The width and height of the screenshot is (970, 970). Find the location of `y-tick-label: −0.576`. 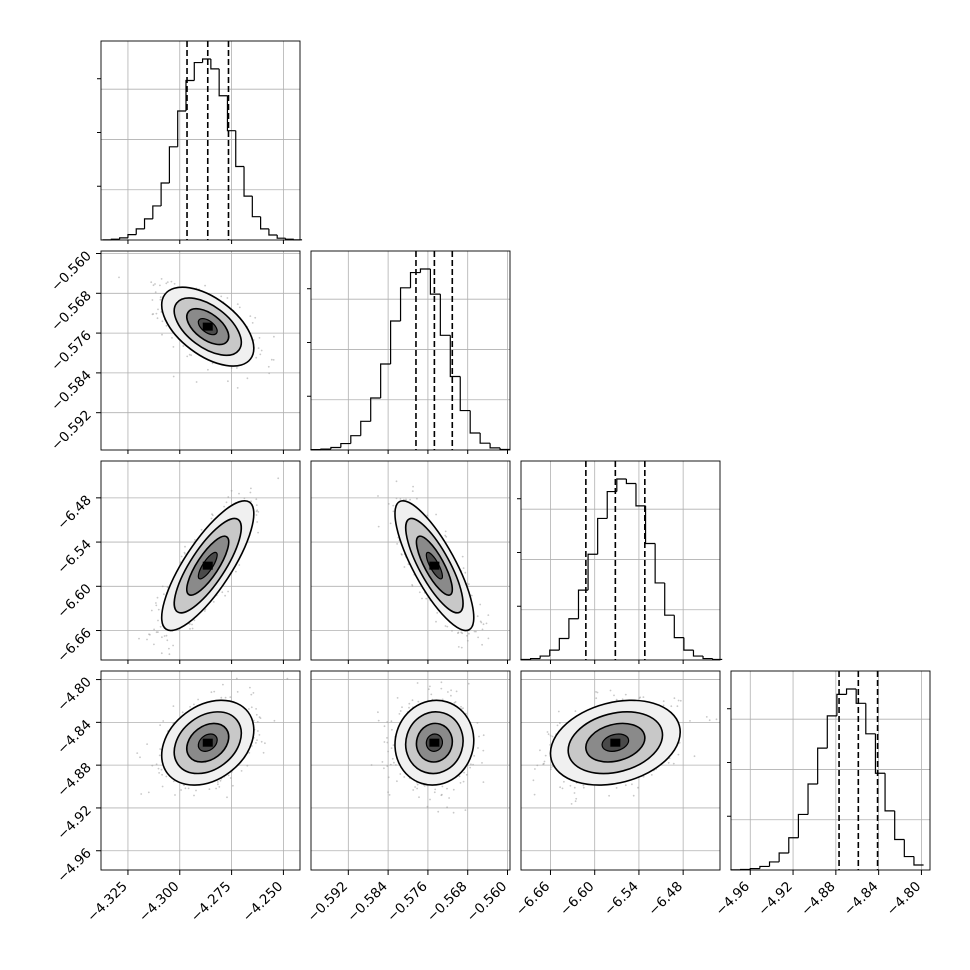

y-tick-label: −0.576 is located at coordinates (71, 351).